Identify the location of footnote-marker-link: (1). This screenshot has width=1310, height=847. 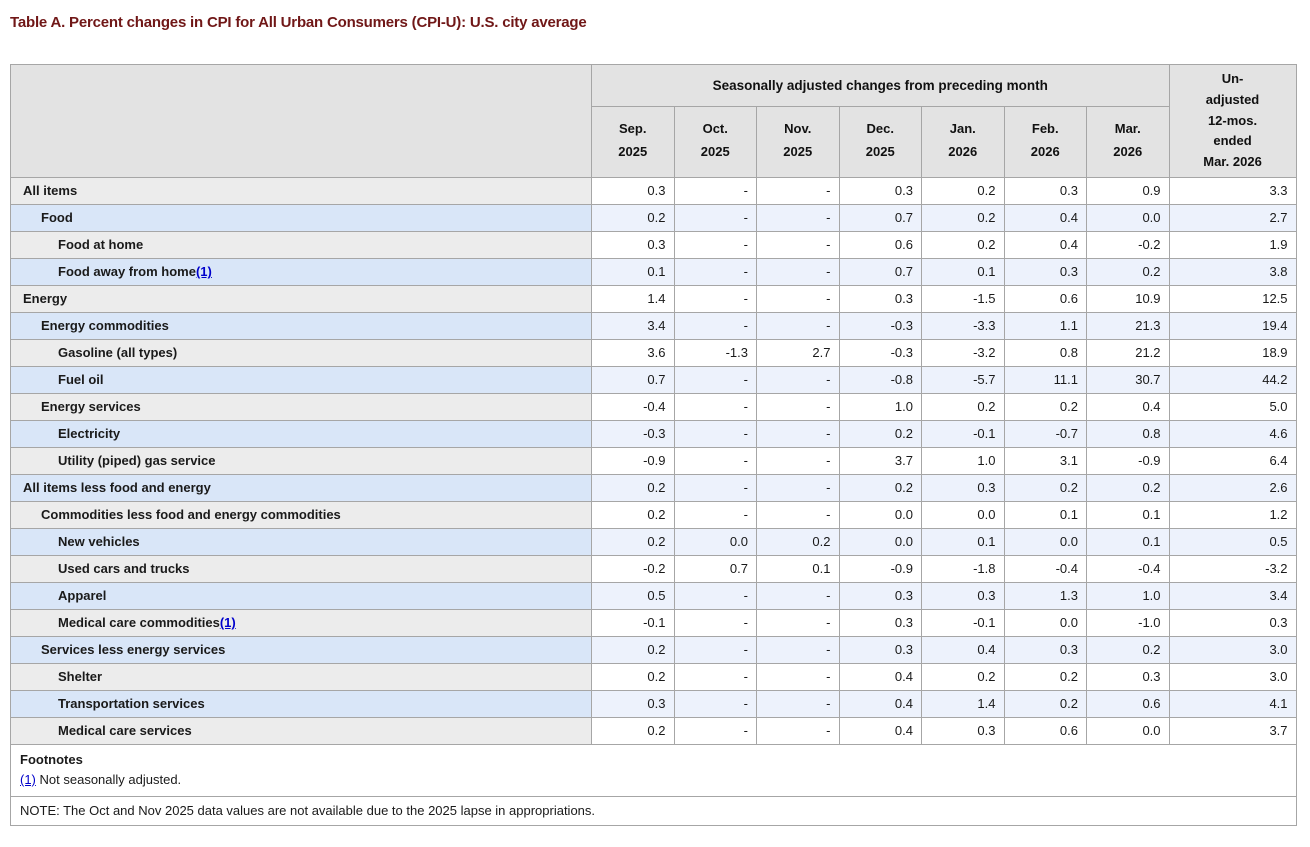
(28, 779).